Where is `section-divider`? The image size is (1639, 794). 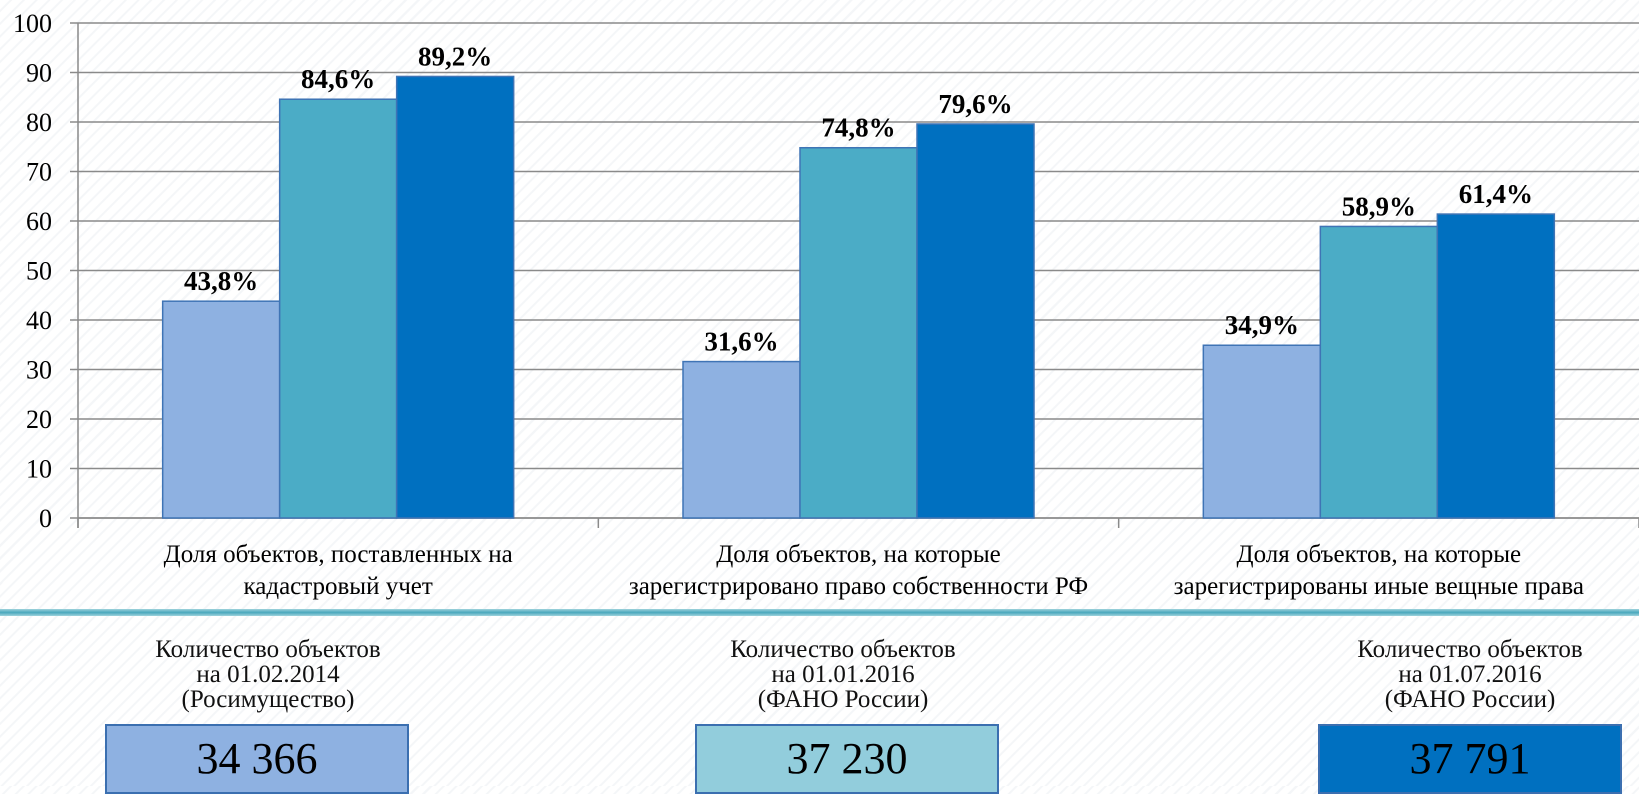
section-divider is located at coordinates (819, 612).